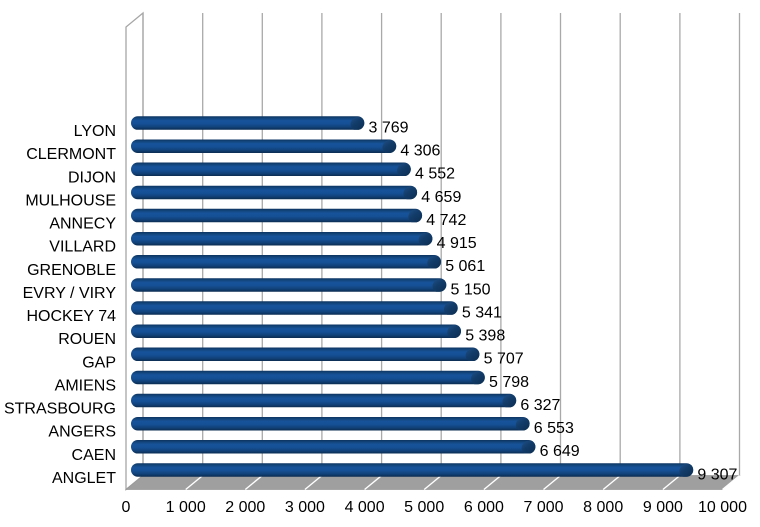 This screenshot has height=527, width=760. Describe the element at coordinates (543, 507) in the screenshot. I see `svg-text: 7 000` at that location.